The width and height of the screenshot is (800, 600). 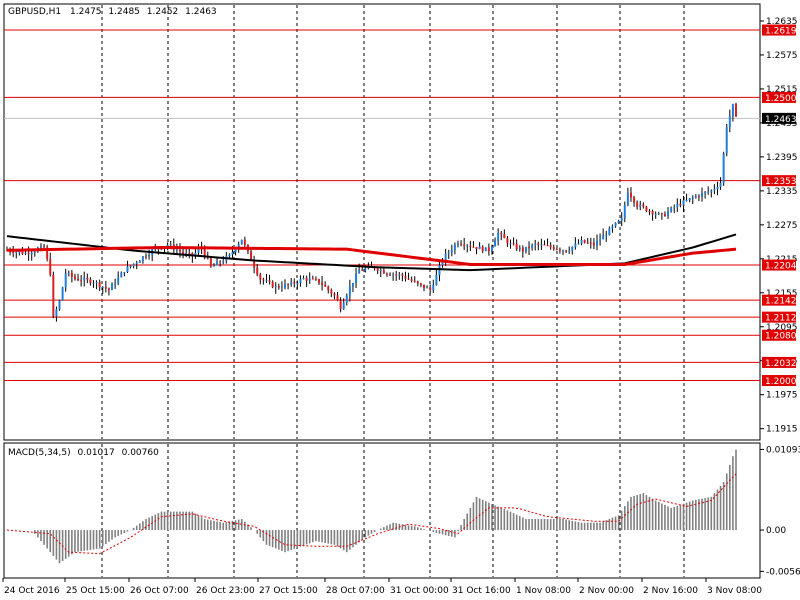 What do you see at coordinates (779, 118) in the screenshot?
I see `current-price-tag: 1.2463` at bounding box center [779, 118].